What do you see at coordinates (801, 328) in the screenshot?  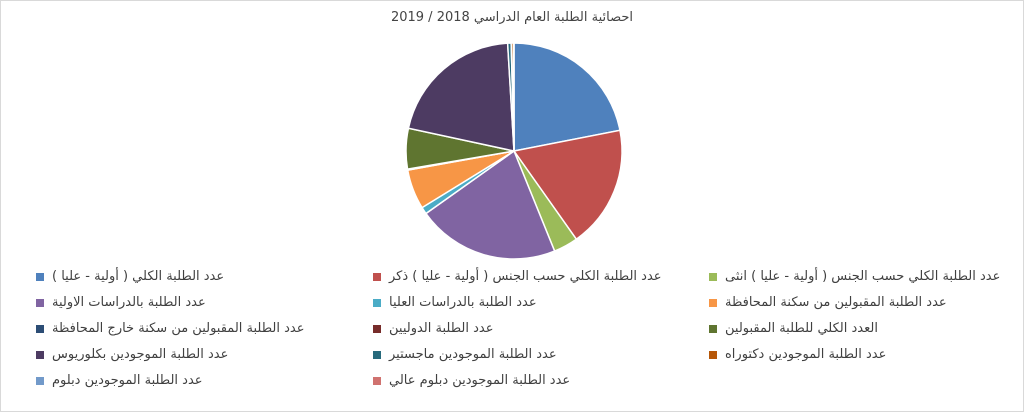 I see `legend-label: العدد الكلي للطلبة المقبولين` at bounding box center [801, 328].